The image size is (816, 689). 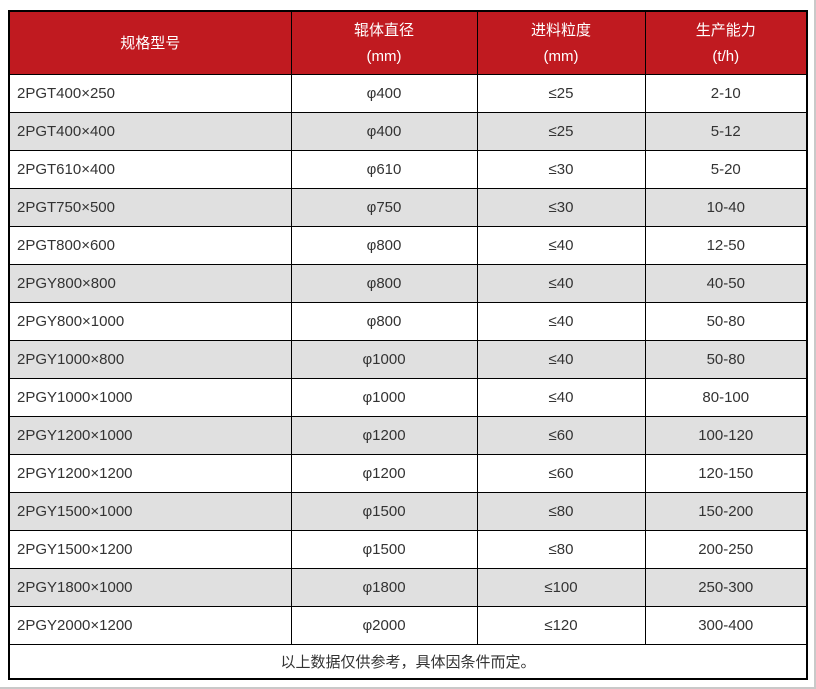 I want to click on cell-diameter: φ1800, so click(x=384, y=587).